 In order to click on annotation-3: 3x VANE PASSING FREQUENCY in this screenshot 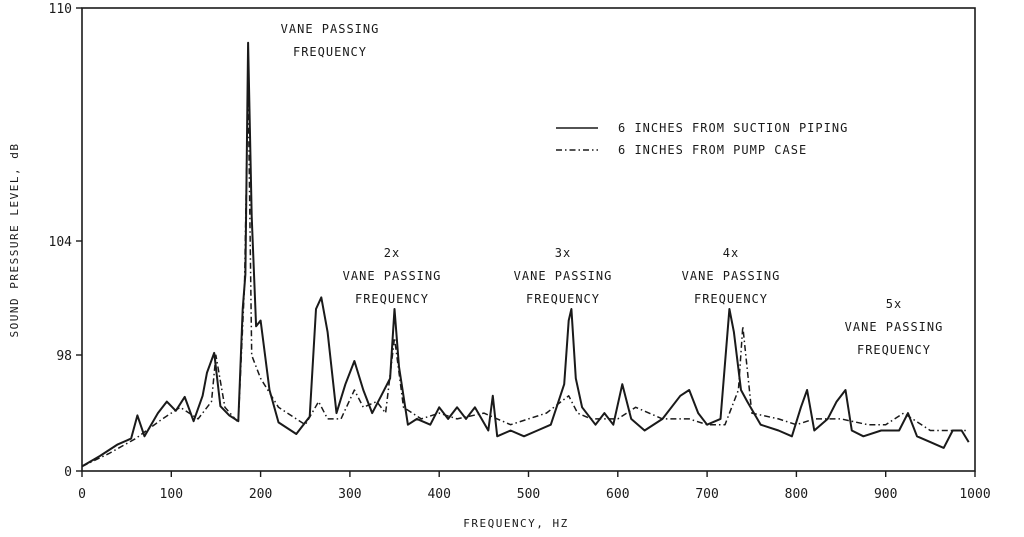, I will do `click(563, 276)`.